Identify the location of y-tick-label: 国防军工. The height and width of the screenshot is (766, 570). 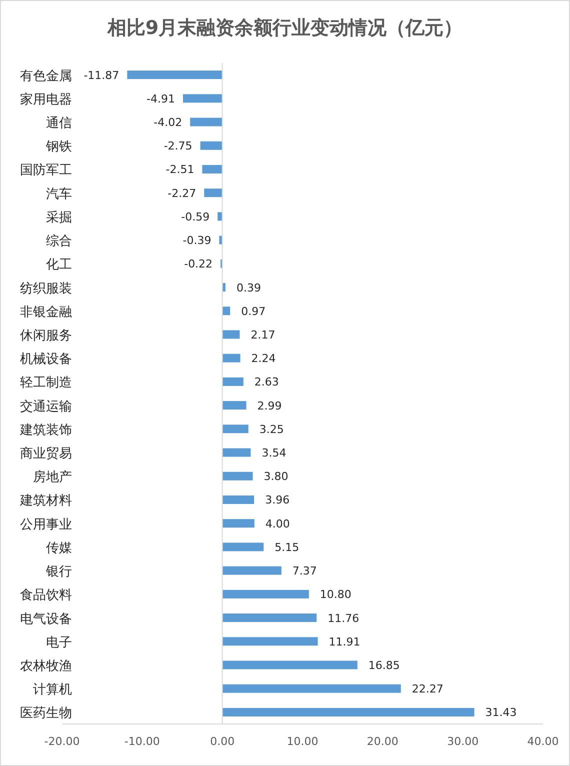
(46, 170).